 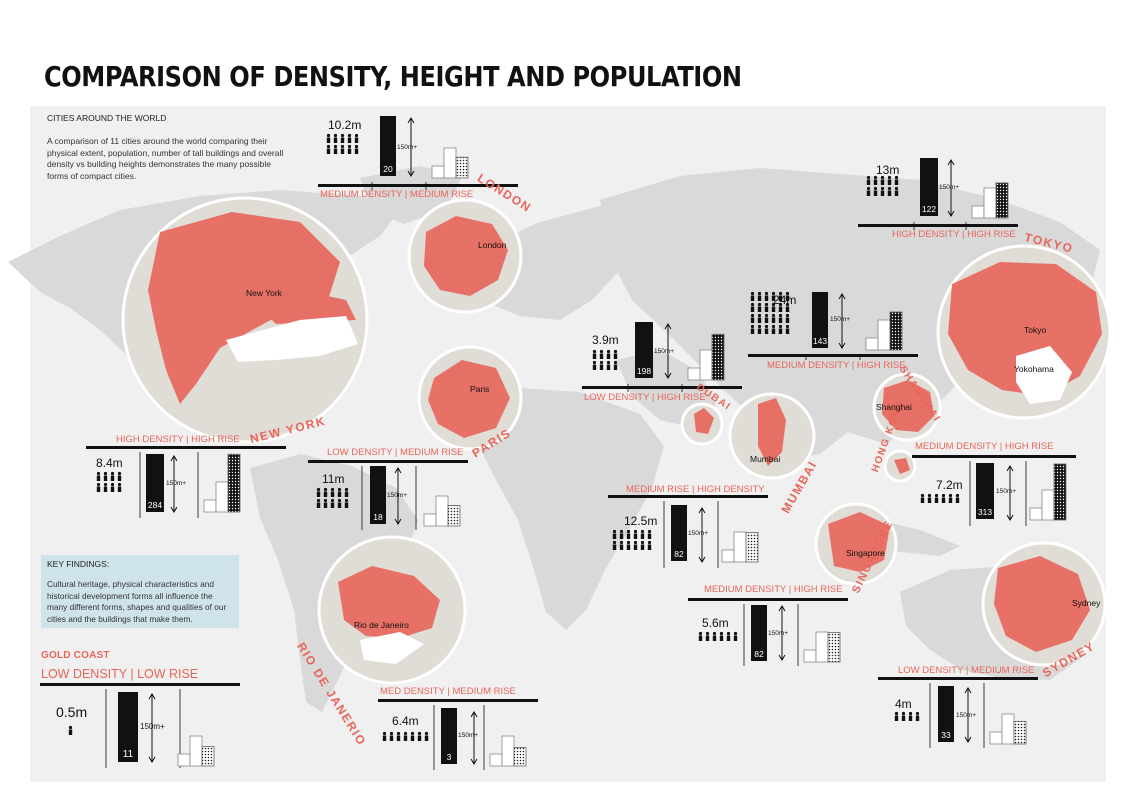 I want to click on dubai-arrow-head-up, so click(x=668, y=326).